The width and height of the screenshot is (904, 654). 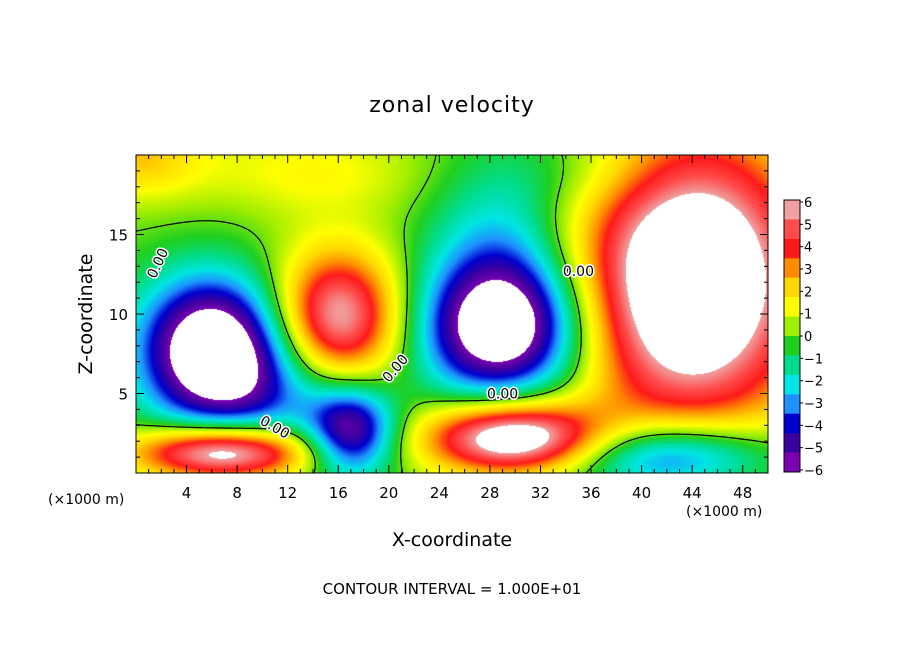 What do you see at coordinates (86, 314) in the screenshot?
I see `y-axis-label: Z-coordinate` at bounding box center [86, 314].